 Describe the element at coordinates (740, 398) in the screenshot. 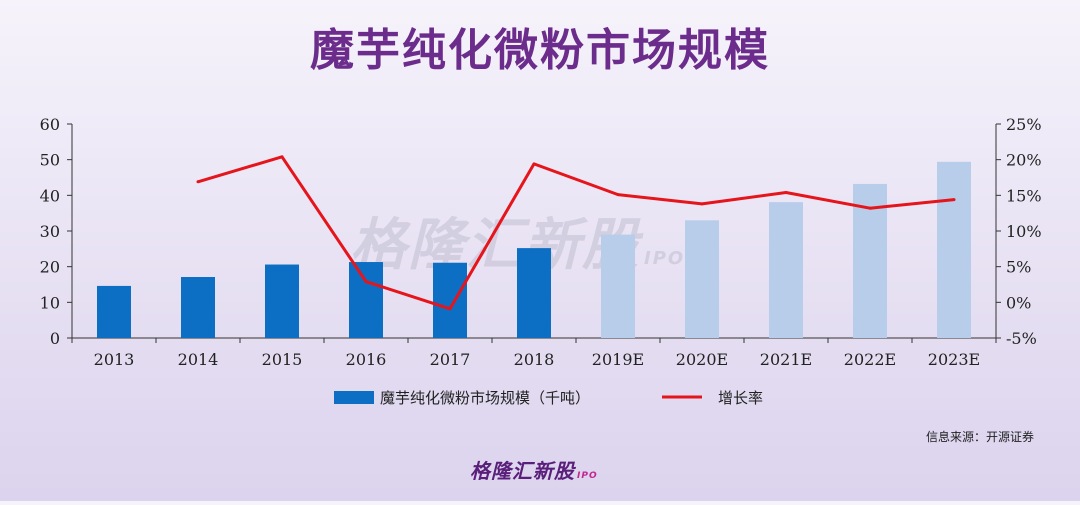

I see `legend-label-line: 增长率` at that location.